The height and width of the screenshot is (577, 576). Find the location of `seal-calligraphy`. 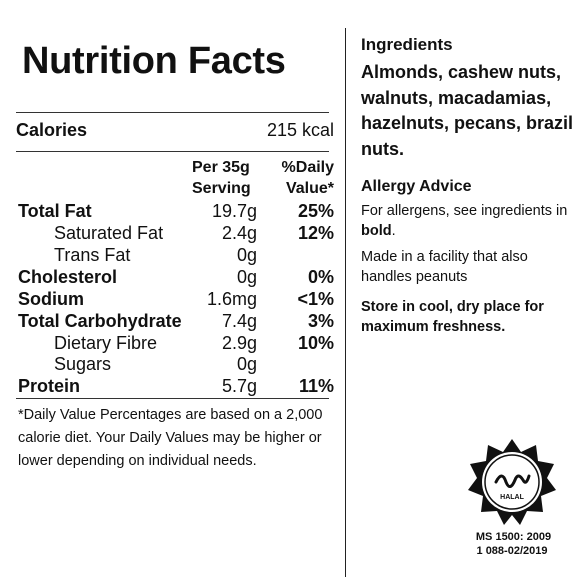

seal-calligraphy is located at coordinates (512, 481).